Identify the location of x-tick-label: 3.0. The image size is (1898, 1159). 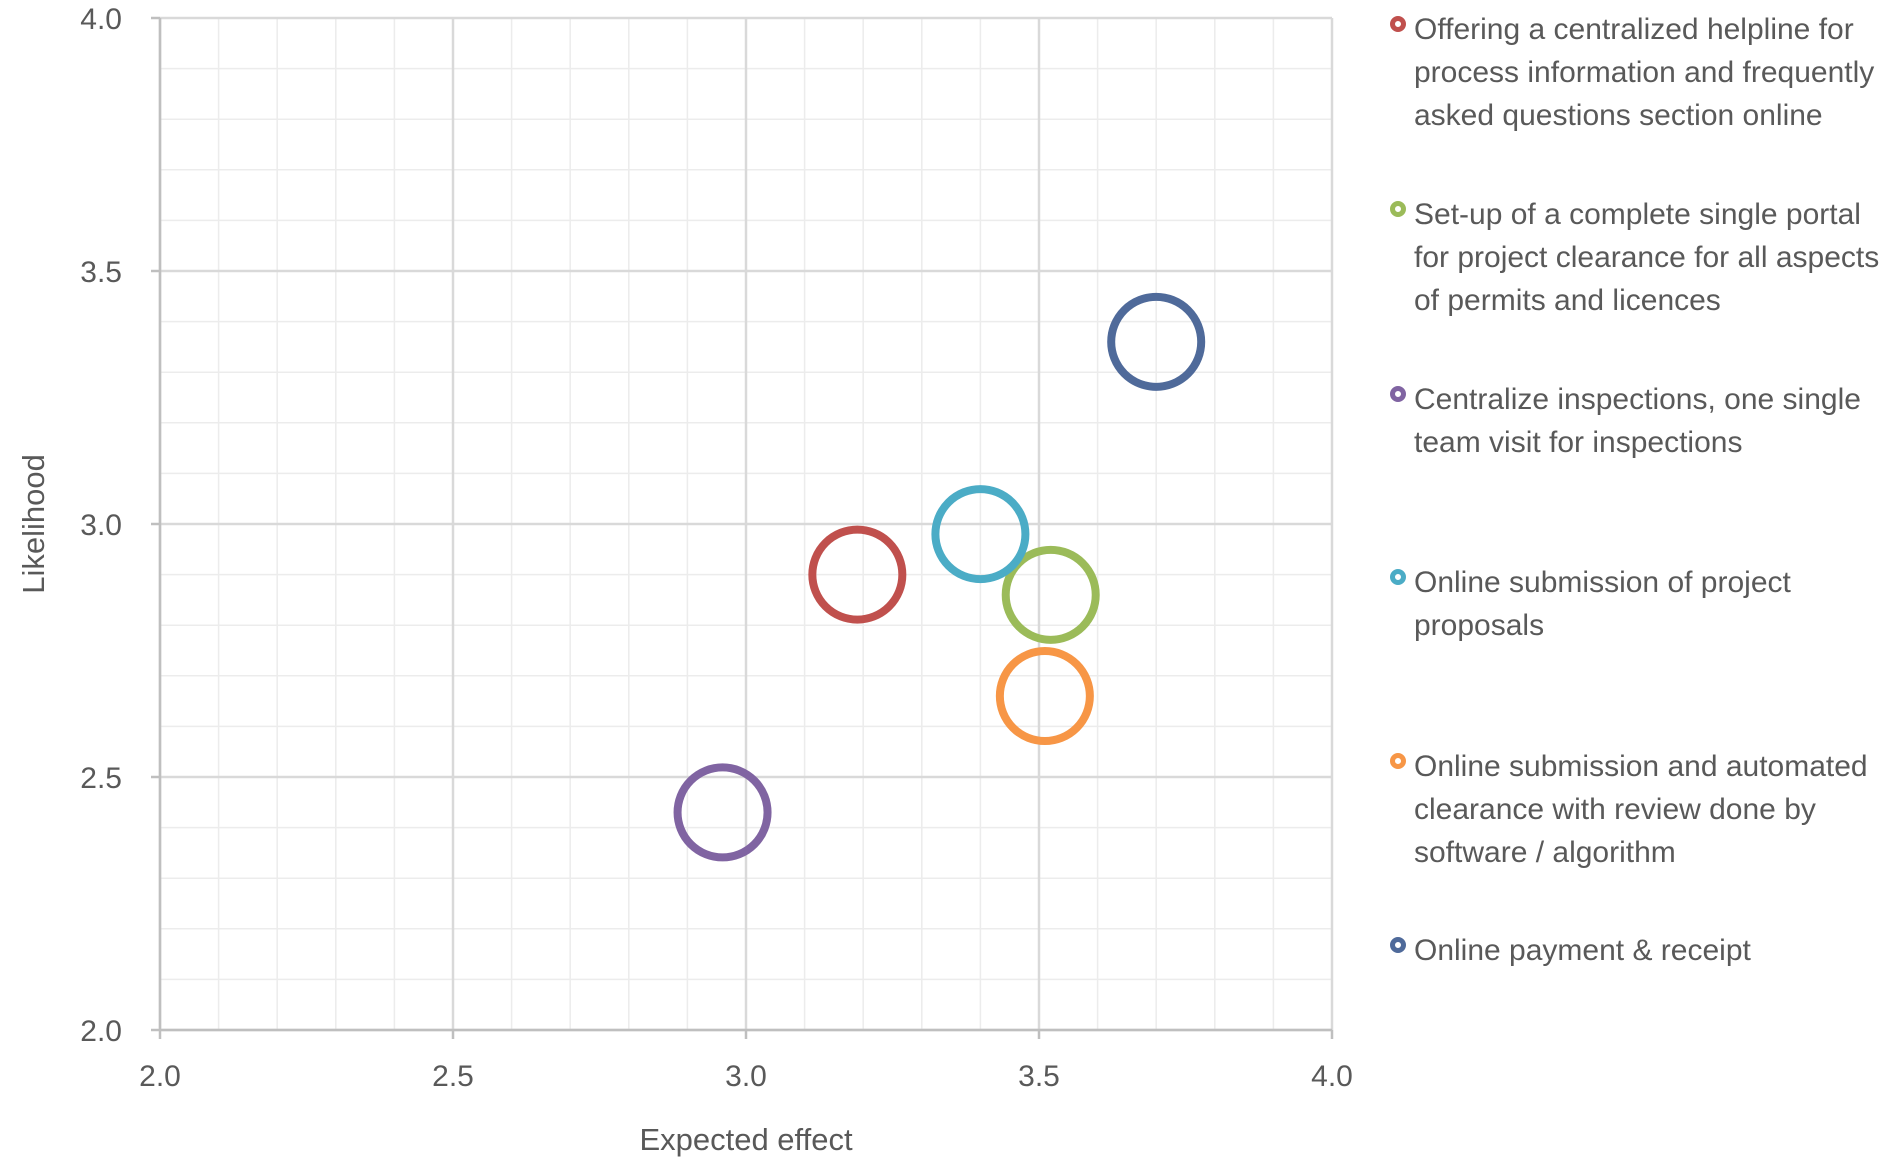
(746, 1076).